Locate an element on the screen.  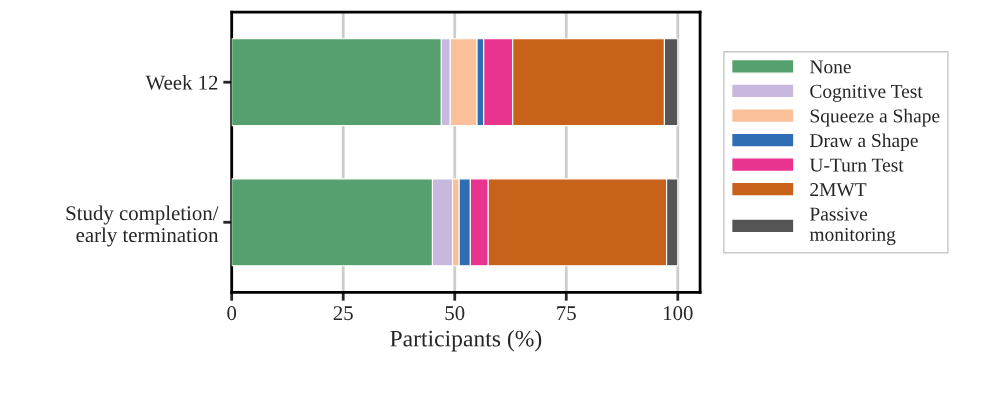
legend-label: Passive monitoring is located at coordinates (852, 226).